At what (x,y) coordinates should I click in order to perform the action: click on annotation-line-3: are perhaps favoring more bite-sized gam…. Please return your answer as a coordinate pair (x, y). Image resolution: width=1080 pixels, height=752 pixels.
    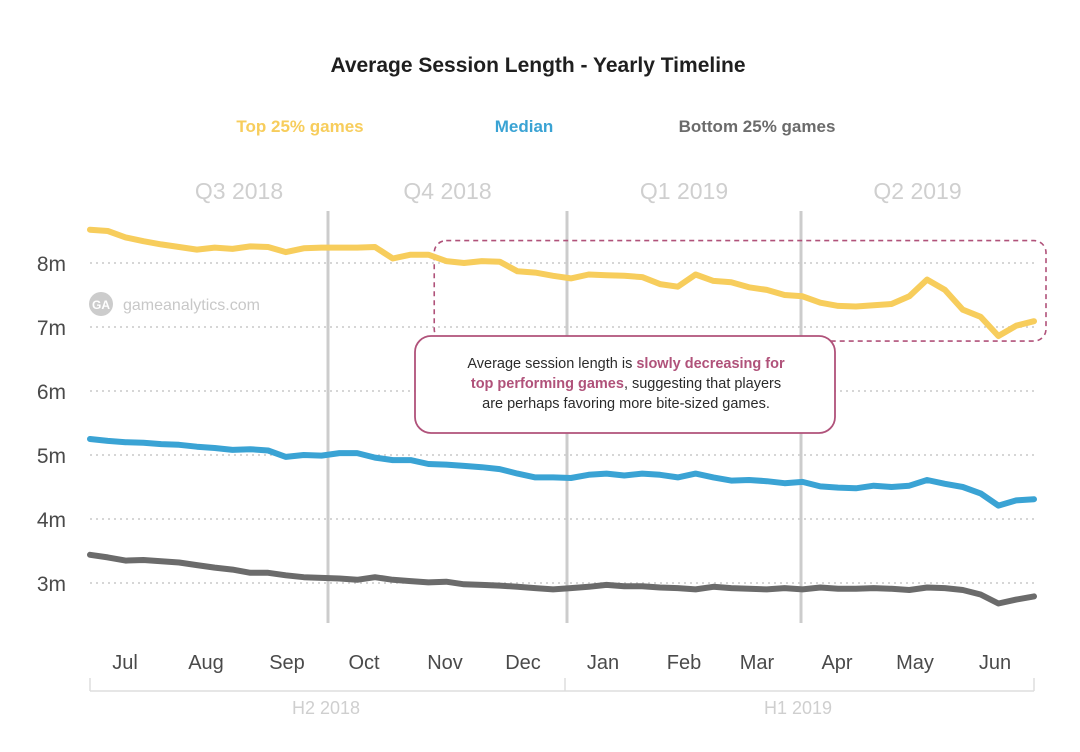
    Looking at the image, I should click on (626, 404).